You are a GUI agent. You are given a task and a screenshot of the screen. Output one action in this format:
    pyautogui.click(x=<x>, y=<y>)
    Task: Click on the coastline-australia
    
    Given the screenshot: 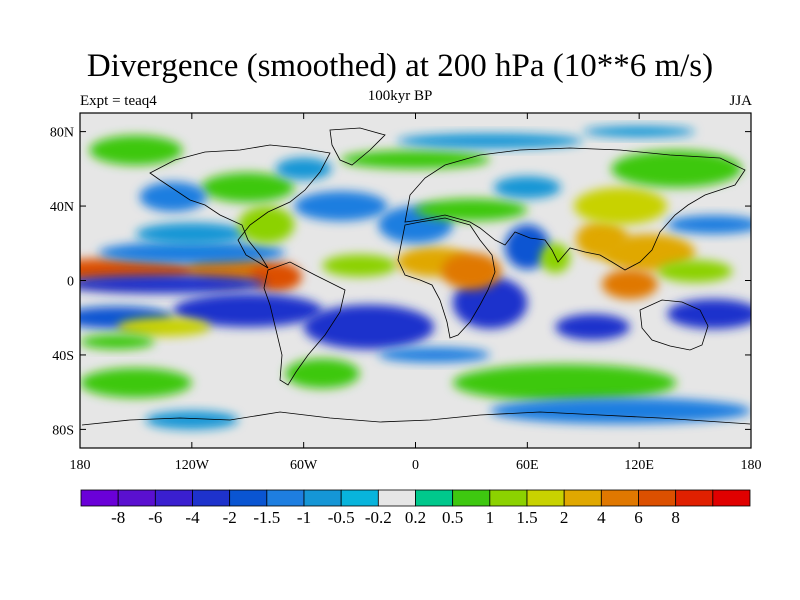 What is the action you would take?
    pyautogui.click(x=674, y=325)
    